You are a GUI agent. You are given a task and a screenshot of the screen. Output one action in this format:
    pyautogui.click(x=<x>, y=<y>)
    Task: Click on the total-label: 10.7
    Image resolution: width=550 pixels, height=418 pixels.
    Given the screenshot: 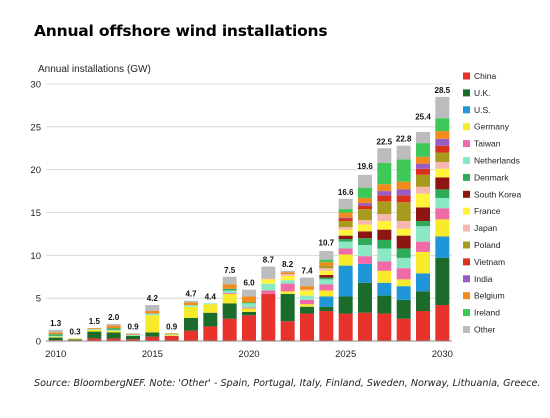 What is the action you would take?
    pyautogui.click(x=327, y=242)
    